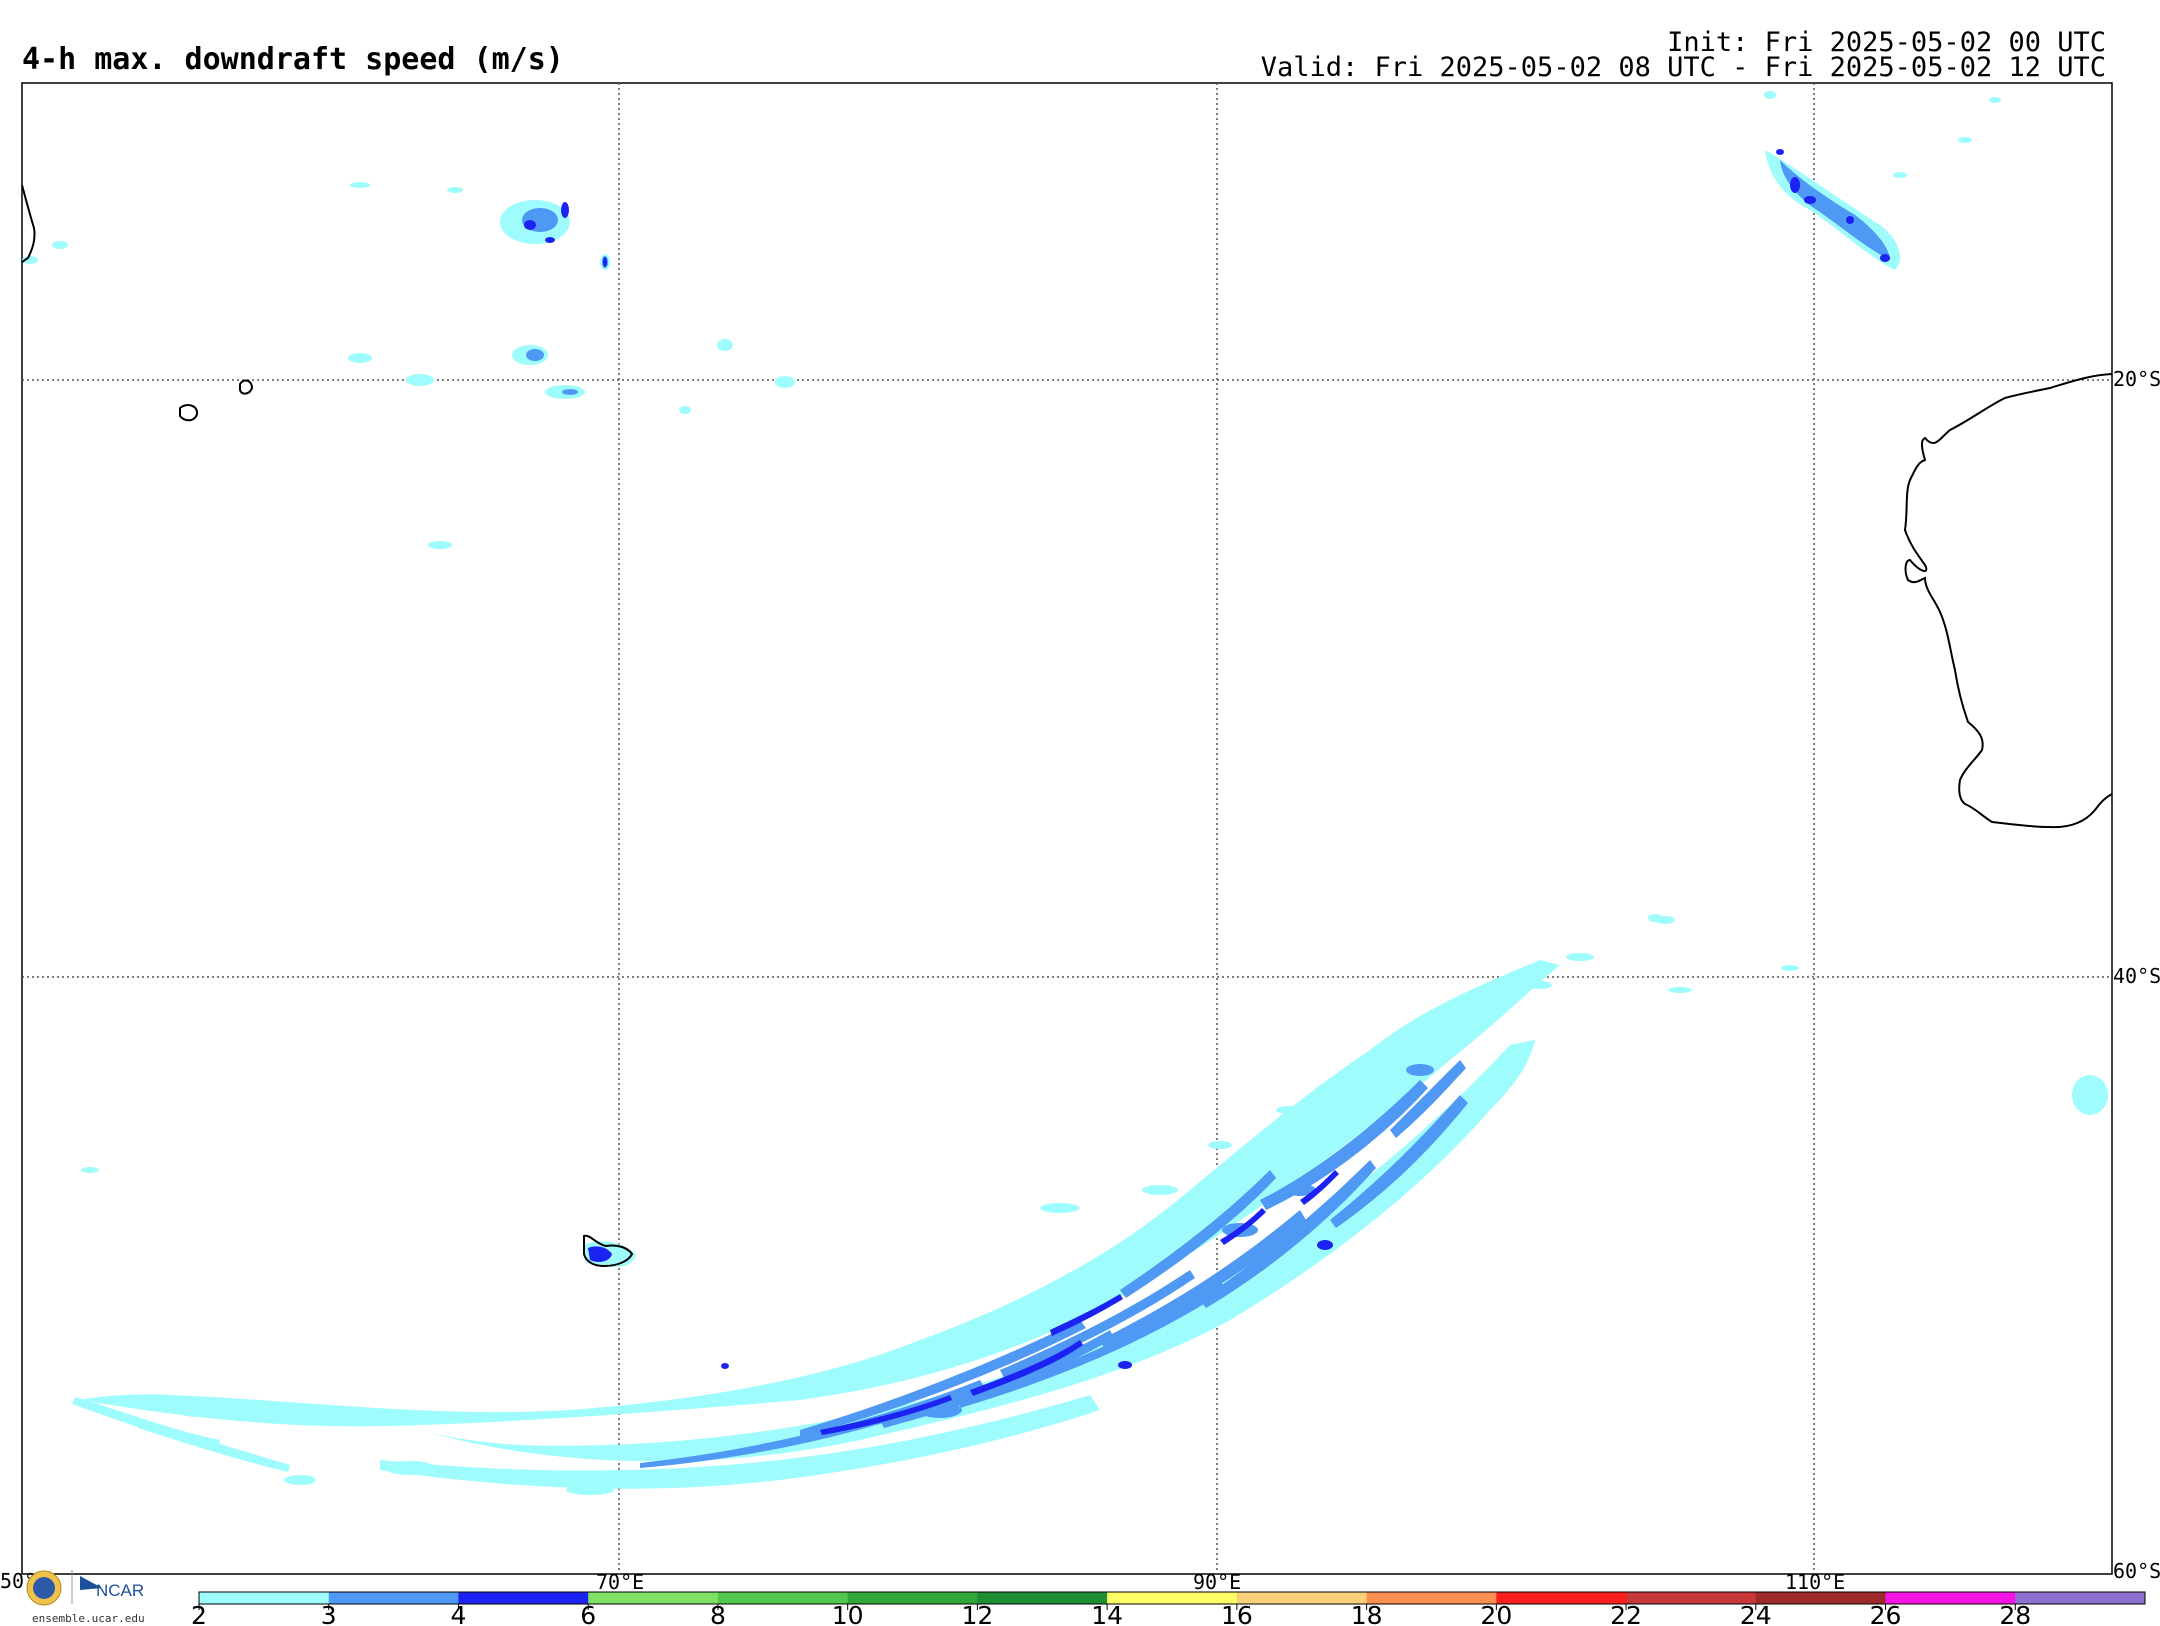 The width and height of the screenshot is (2160, 1626). What do you see at coordinates (293, 59) in the screenshot?
I see `map-title: 4-h max. downdraft speed (m/s)` at bounding box center [293, 59].